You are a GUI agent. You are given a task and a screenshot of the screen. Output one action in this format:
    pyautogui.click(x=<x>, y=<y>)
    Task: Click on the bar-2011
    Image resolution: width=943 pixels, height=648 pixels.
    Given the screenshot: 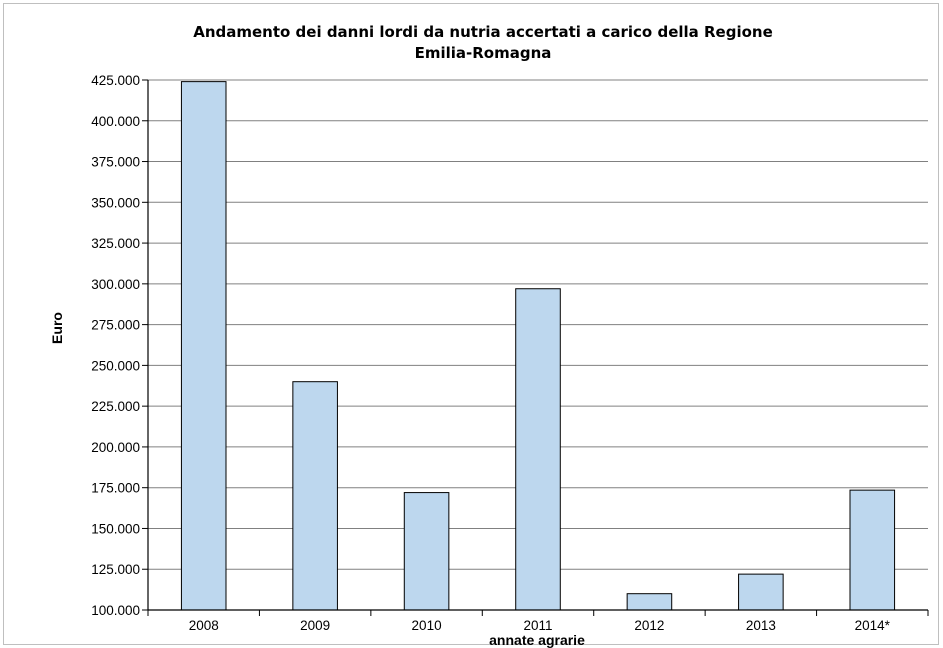 What is the action you would take?
    pyautogui.click(x=538, y=449)
    